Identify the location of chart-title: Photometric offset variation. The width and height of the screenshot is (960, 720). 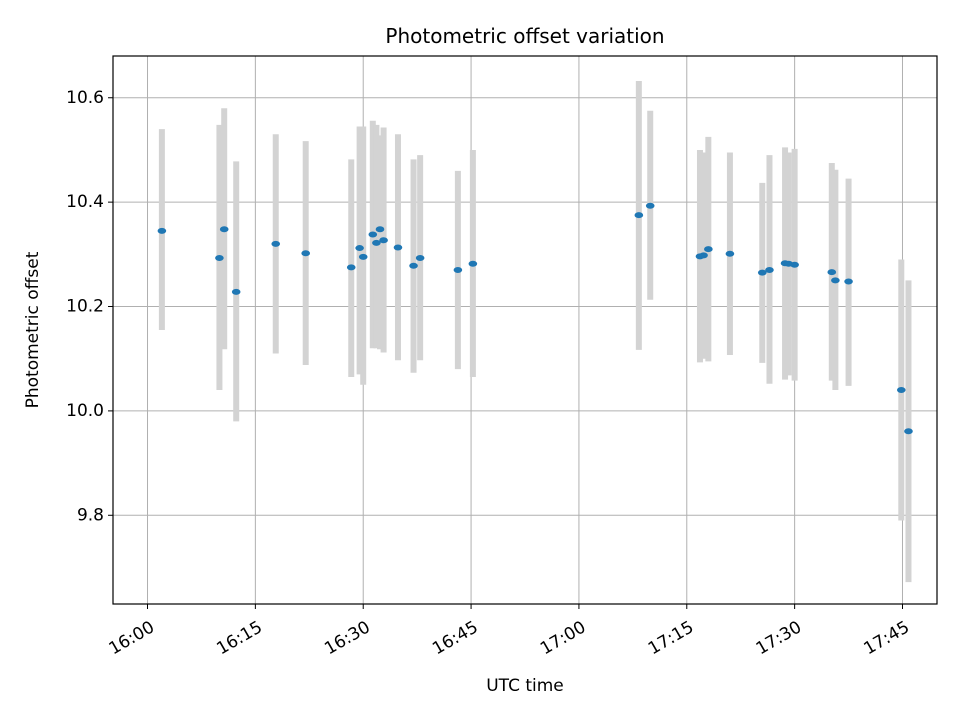
(524, 36).